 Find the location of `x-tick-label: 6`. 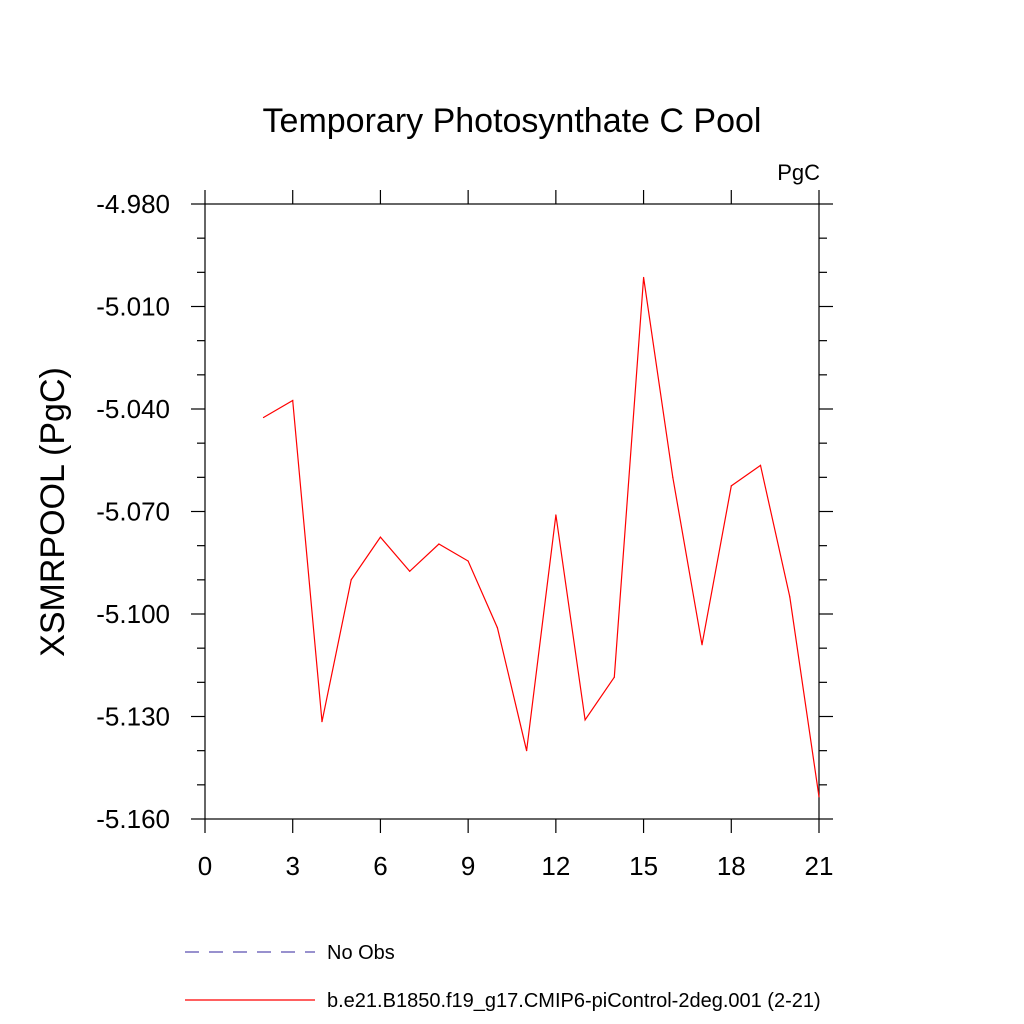

x-tick-label: 6 is located at coordinates (380, 866).